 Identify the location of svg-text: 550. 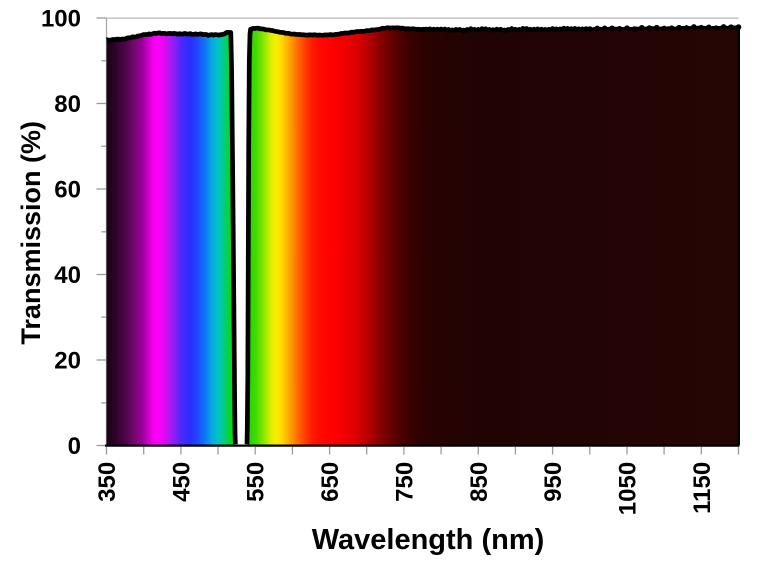
(256, 482).